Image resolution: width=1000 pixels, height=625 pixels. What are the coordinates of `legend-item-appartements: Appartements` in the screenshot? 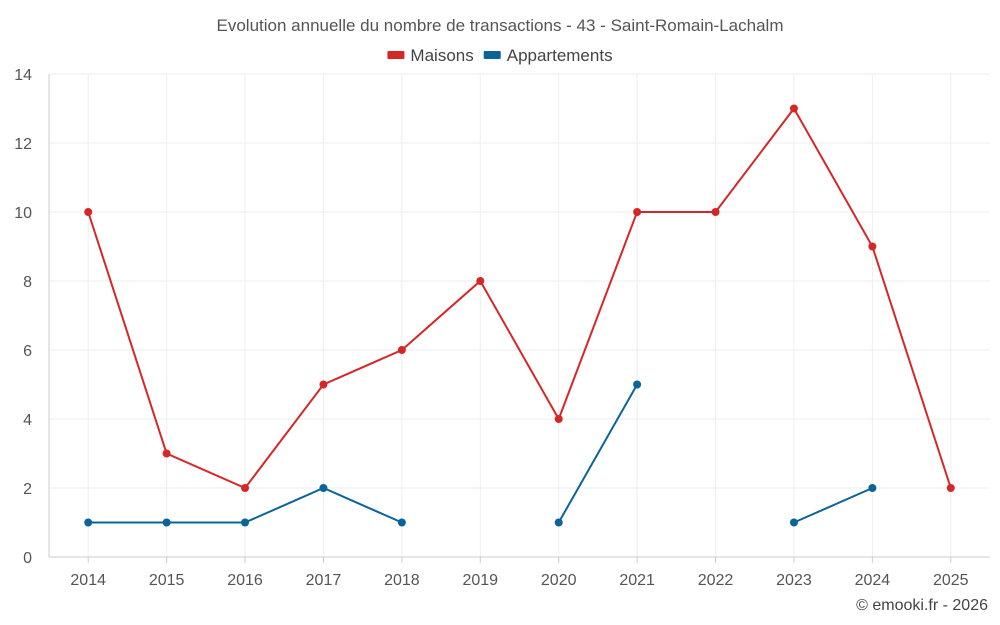 It's located at (548, 55).